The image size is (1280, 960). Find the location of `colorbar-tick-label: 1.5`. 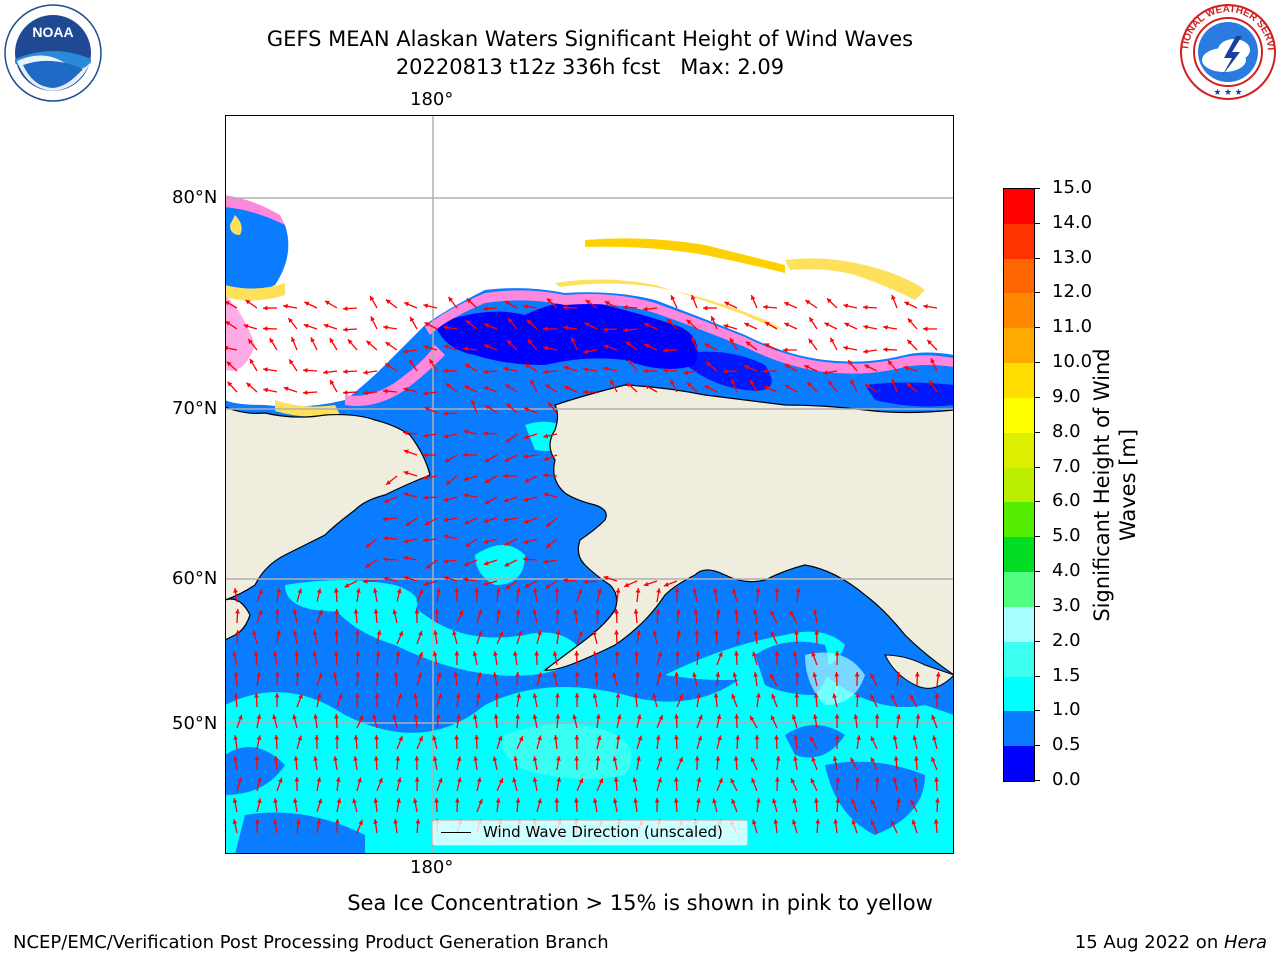

colorbar-tick-label: 1.5 is located at coordinates (1066, 675).